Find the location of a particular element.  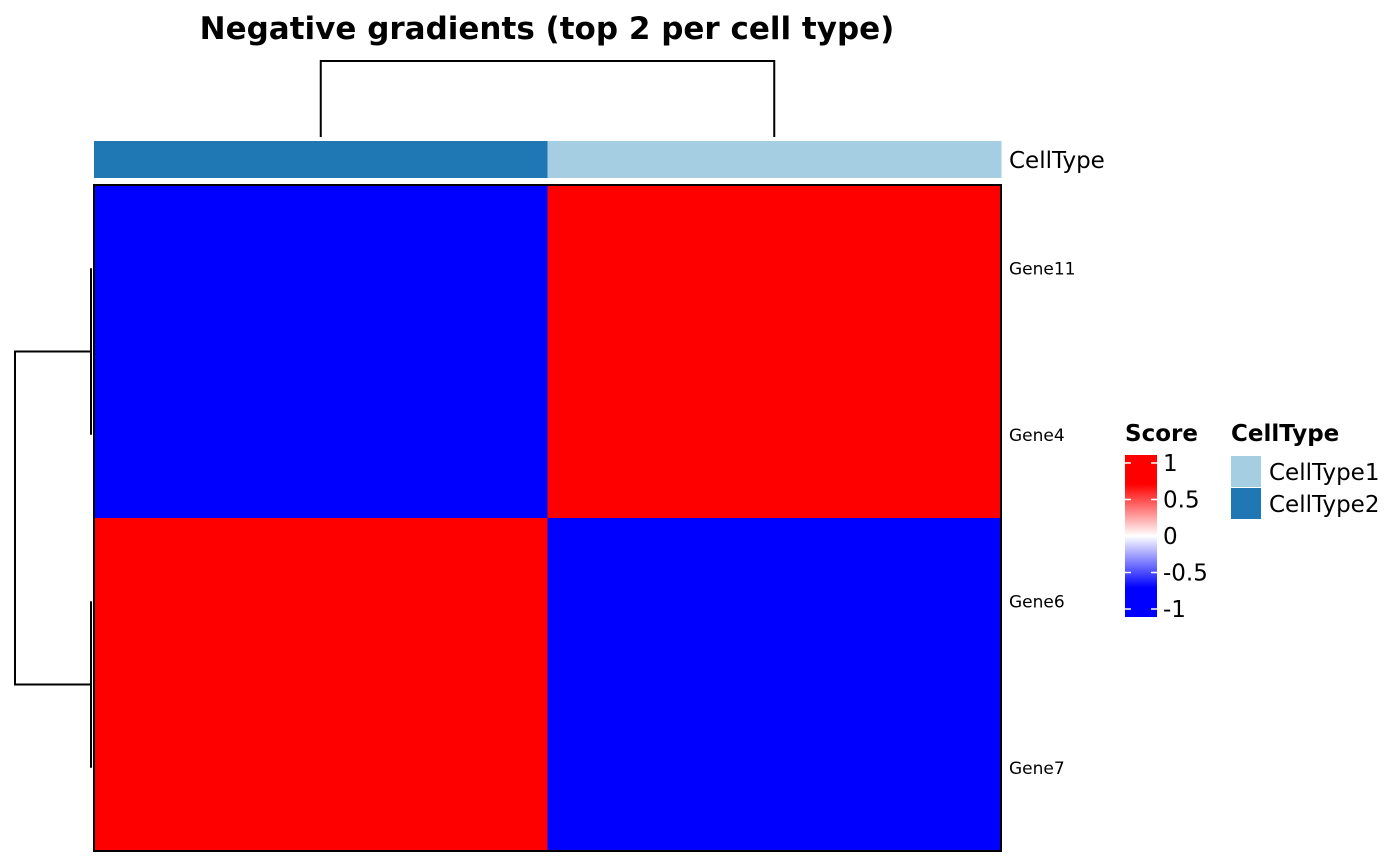

score-tick-label: 1 is located at coordinates (1170, 464).